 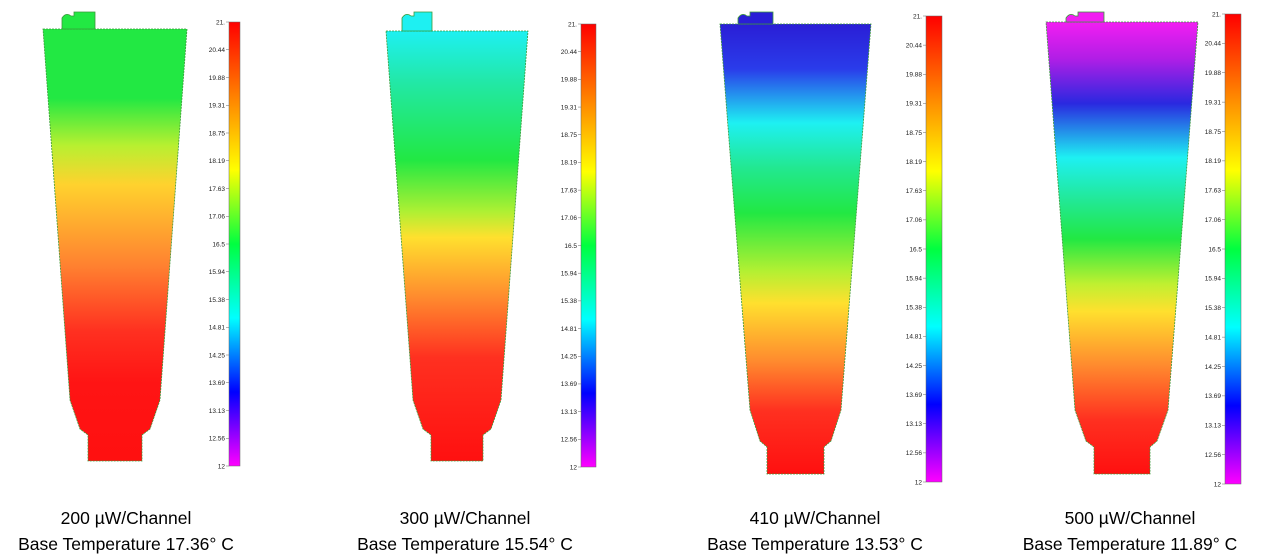 What do you see at coordinates (126, 518) in the screenshot?
I see `power-label: 200 µW/Channel` at bounding box center [126, 518].